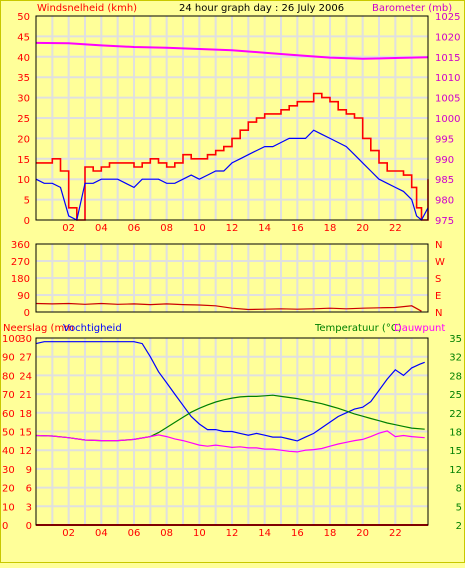 The image size is (465, 568). I want to click on climate-x-tick: 06, so click(134, 533).